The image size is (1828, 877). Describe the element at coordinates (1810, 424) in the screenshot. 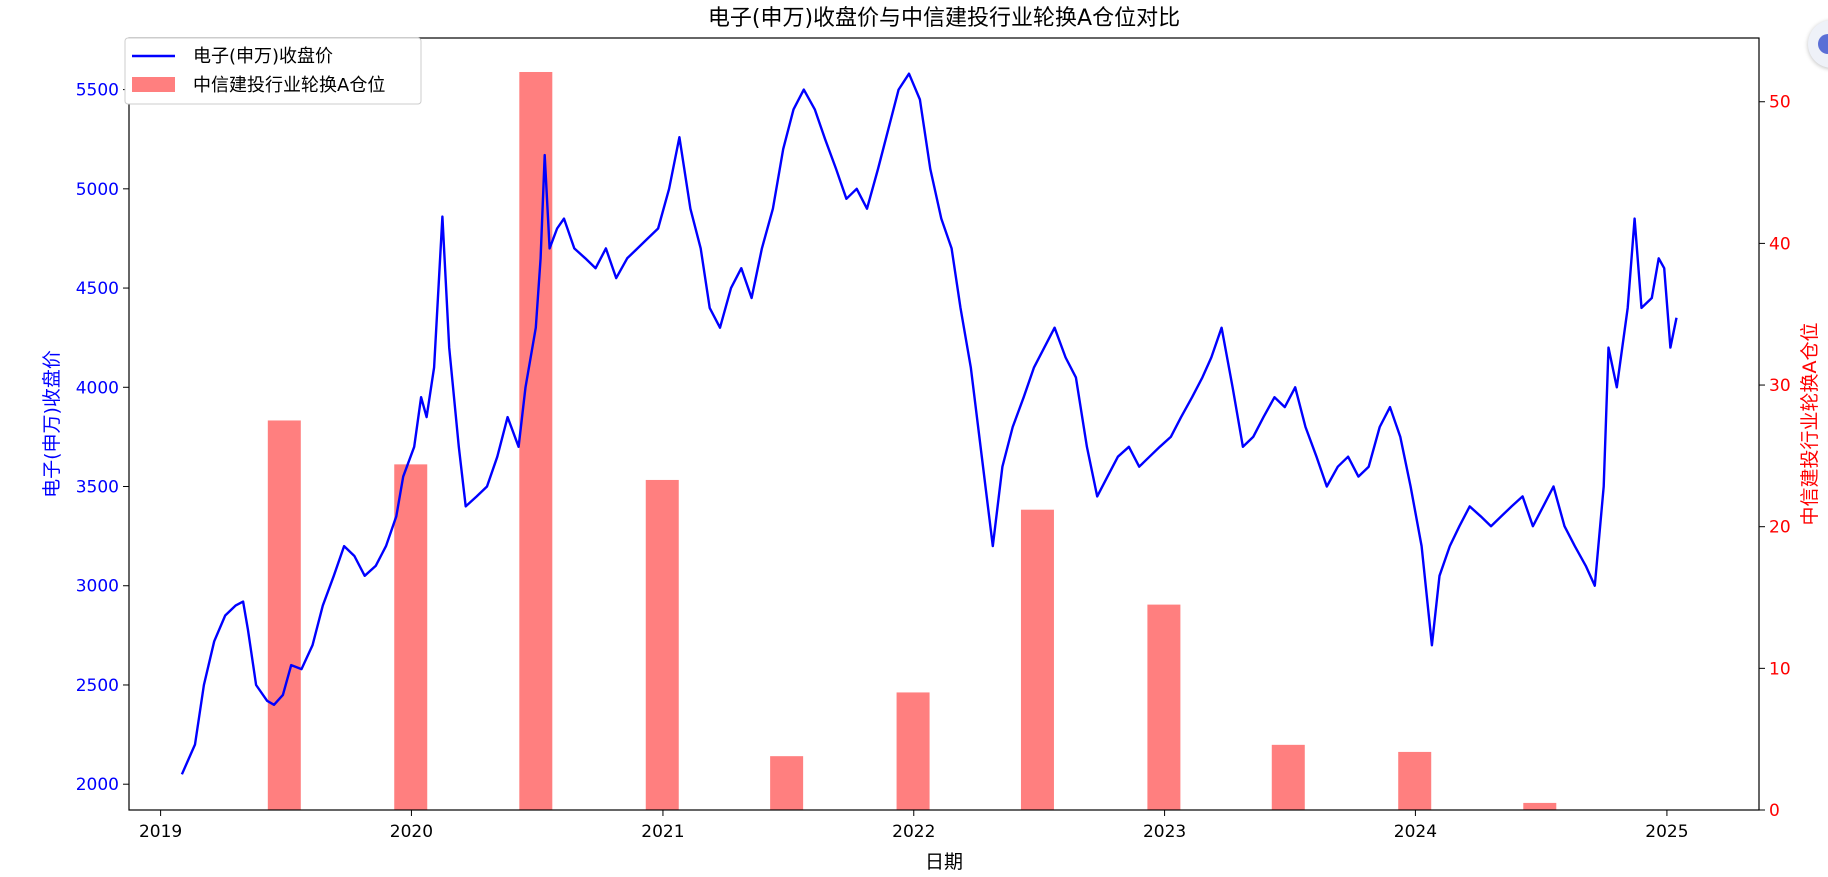

I see `right-axis-title: 中信建投行业轮换A仓位` at that location.